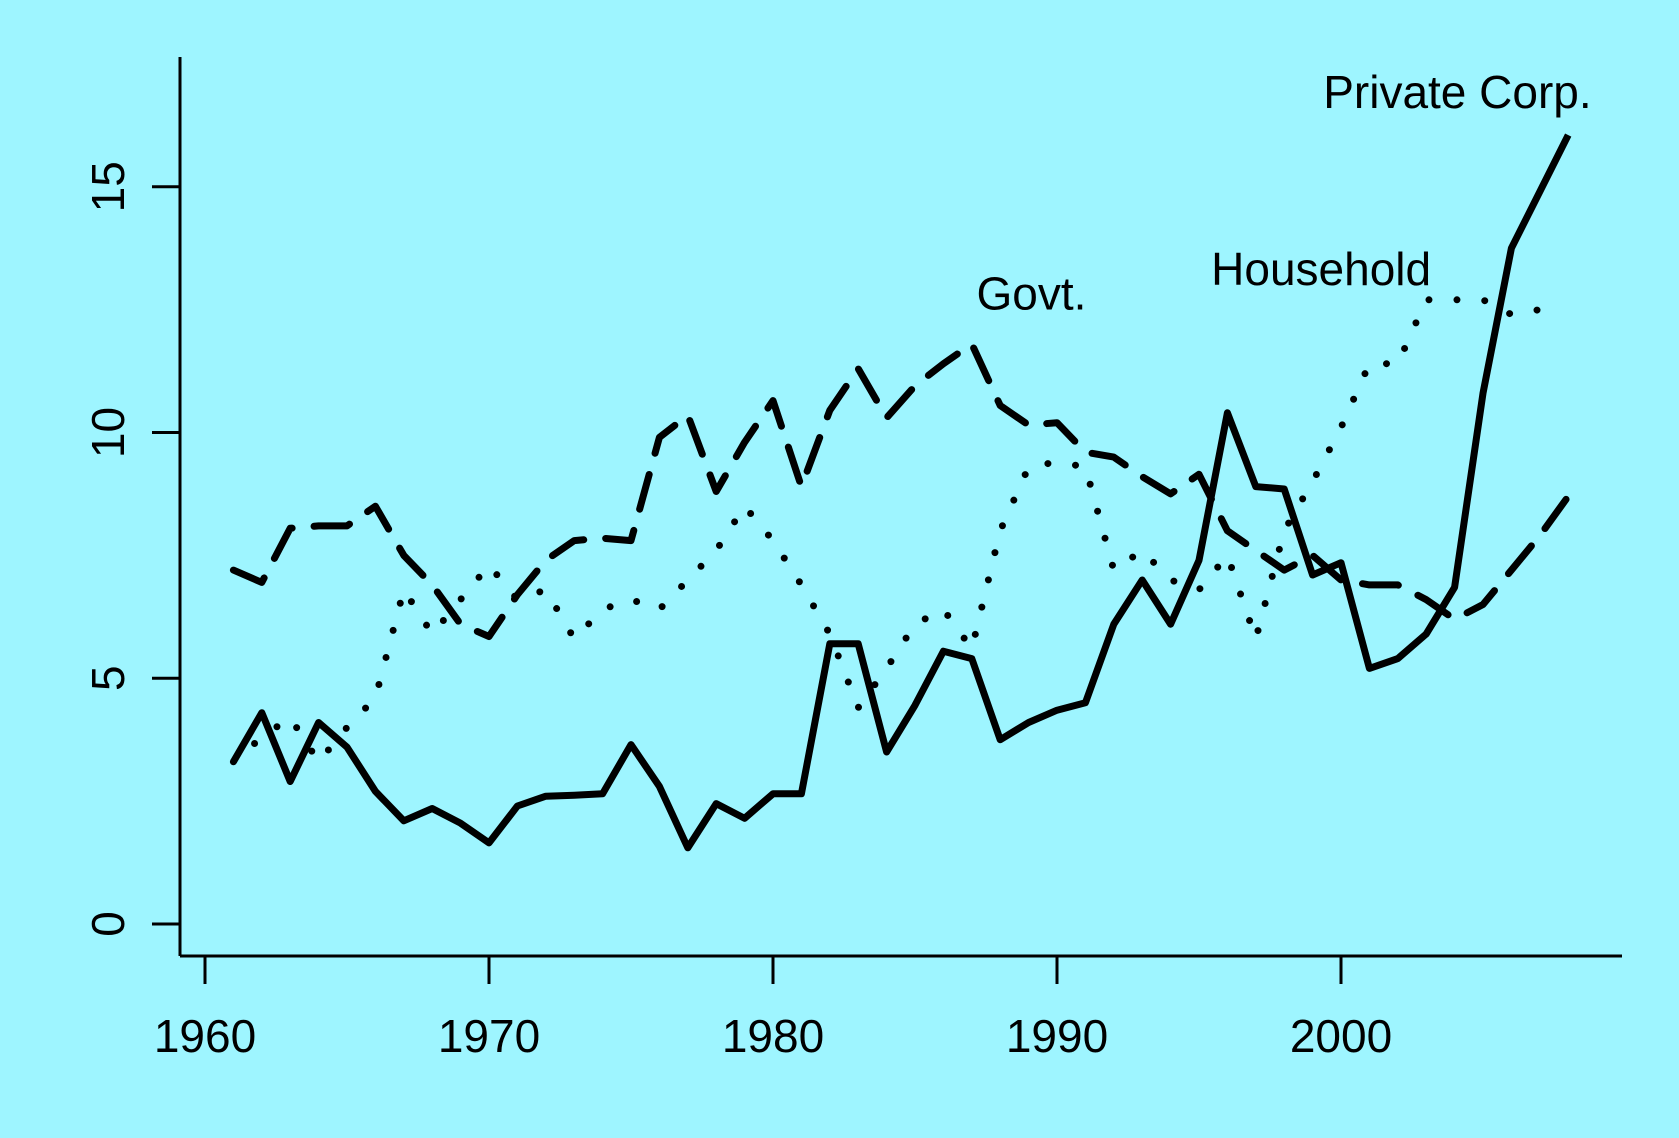 This screenshot has height=1138, width=1679. Describe the element at coordinates (1283, 193) in the screenshot. I see `series-annotations: Private Corp. Household Govt.` at that location.